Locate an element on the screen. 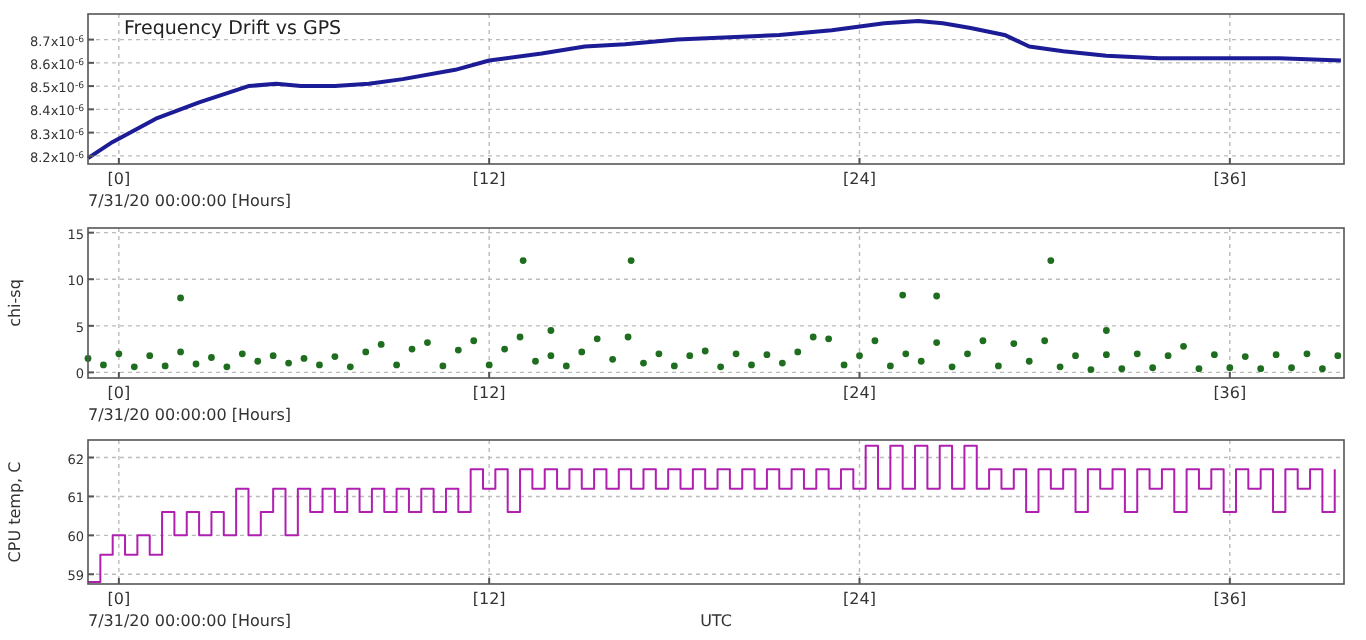 Image resolution: width=1366 pixels, height=640 pixels. x-axis-title: UTC is located at coordinates (716, 621).